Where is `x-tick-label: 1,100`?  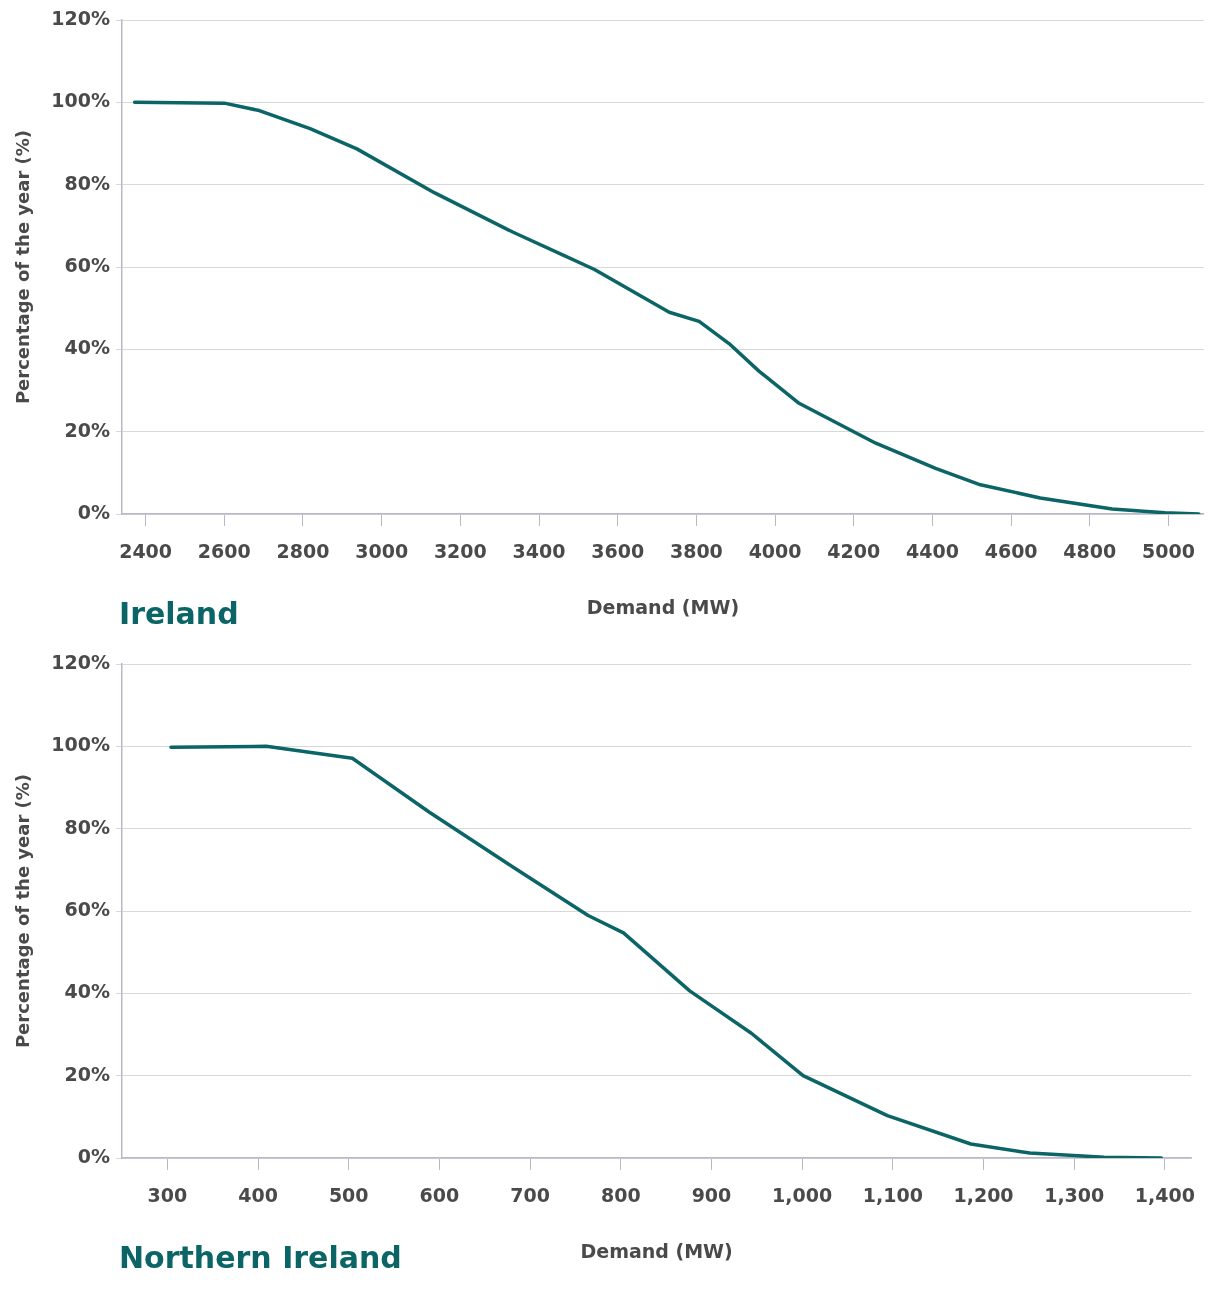
x-tick-label: 1,100 is located at coordinates (892, 1195).